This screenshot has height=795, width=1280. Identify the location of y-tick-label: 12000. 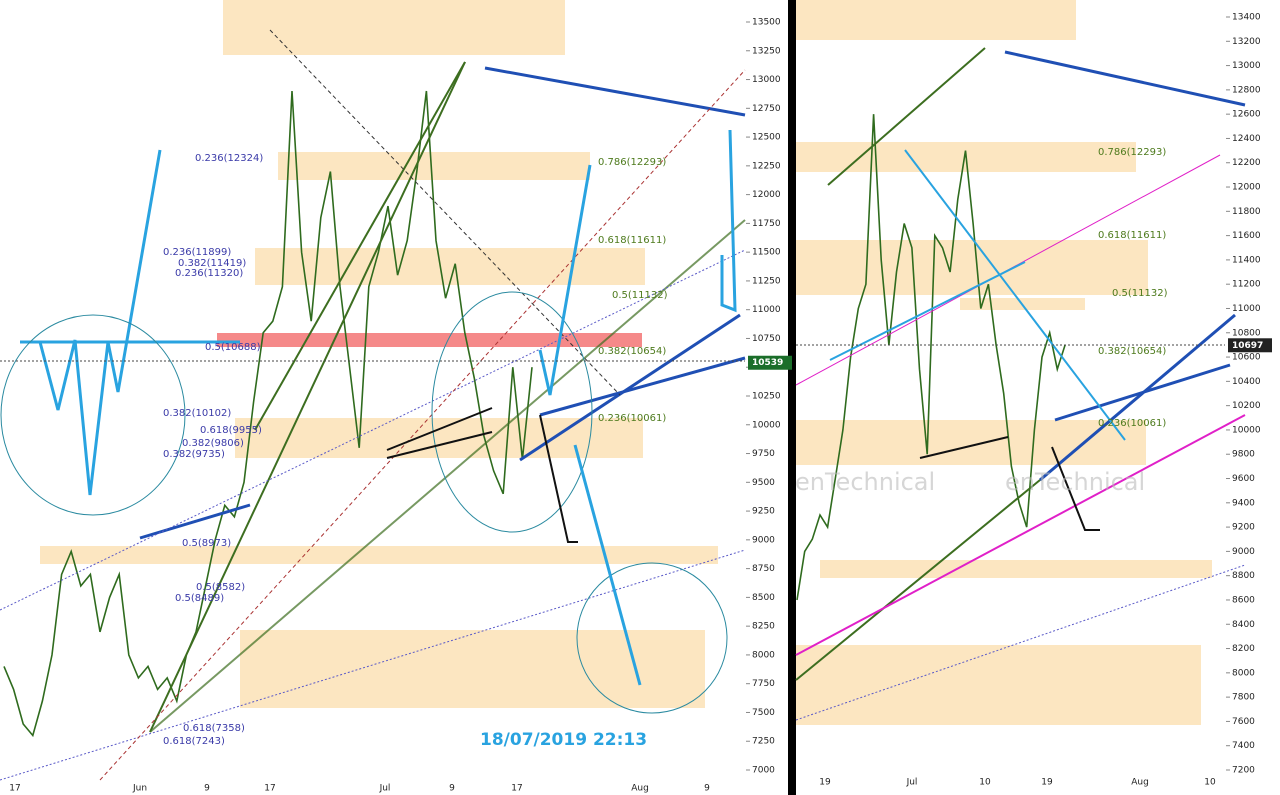
(1246, 188).